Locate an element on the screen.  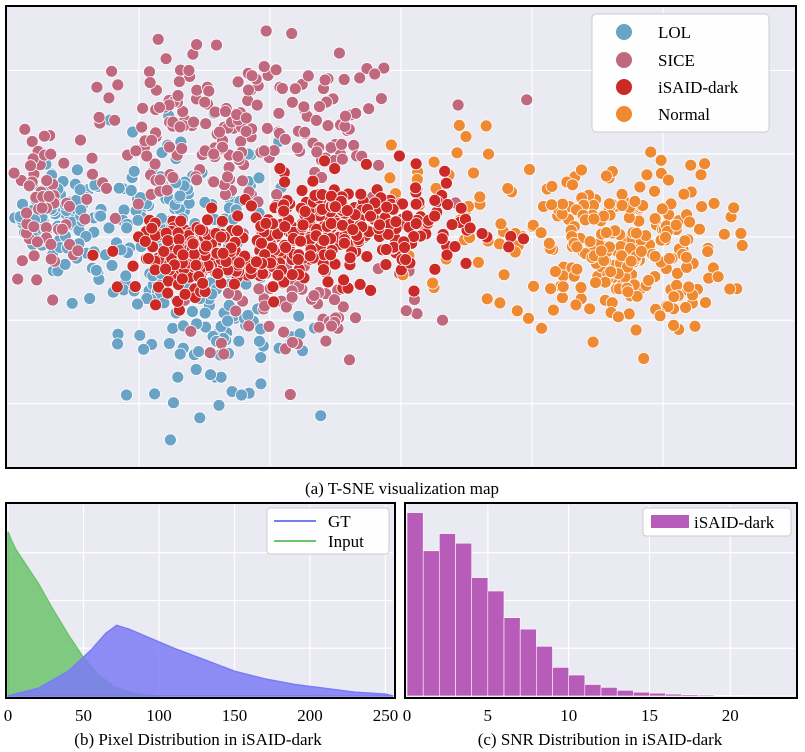
snr-x-tick-2: 10 is located at coordinates (568, 715).